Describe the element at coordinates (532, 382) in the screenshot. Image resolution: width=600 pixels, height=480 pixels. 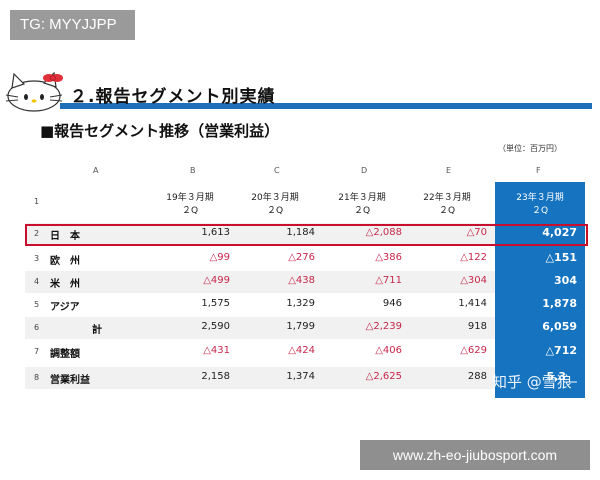
I see `watermark: 知乎 @雪狼` at that location.